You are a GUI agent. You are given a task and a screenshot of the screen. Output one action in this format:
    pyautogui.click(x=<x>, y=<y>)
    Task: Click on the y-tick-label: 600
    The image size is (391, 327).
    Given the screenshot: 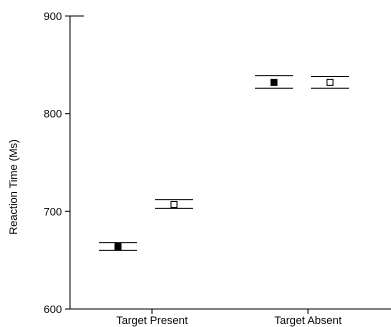 What is the action you would take?
    pyautogui.click(x=53, y=310)
    